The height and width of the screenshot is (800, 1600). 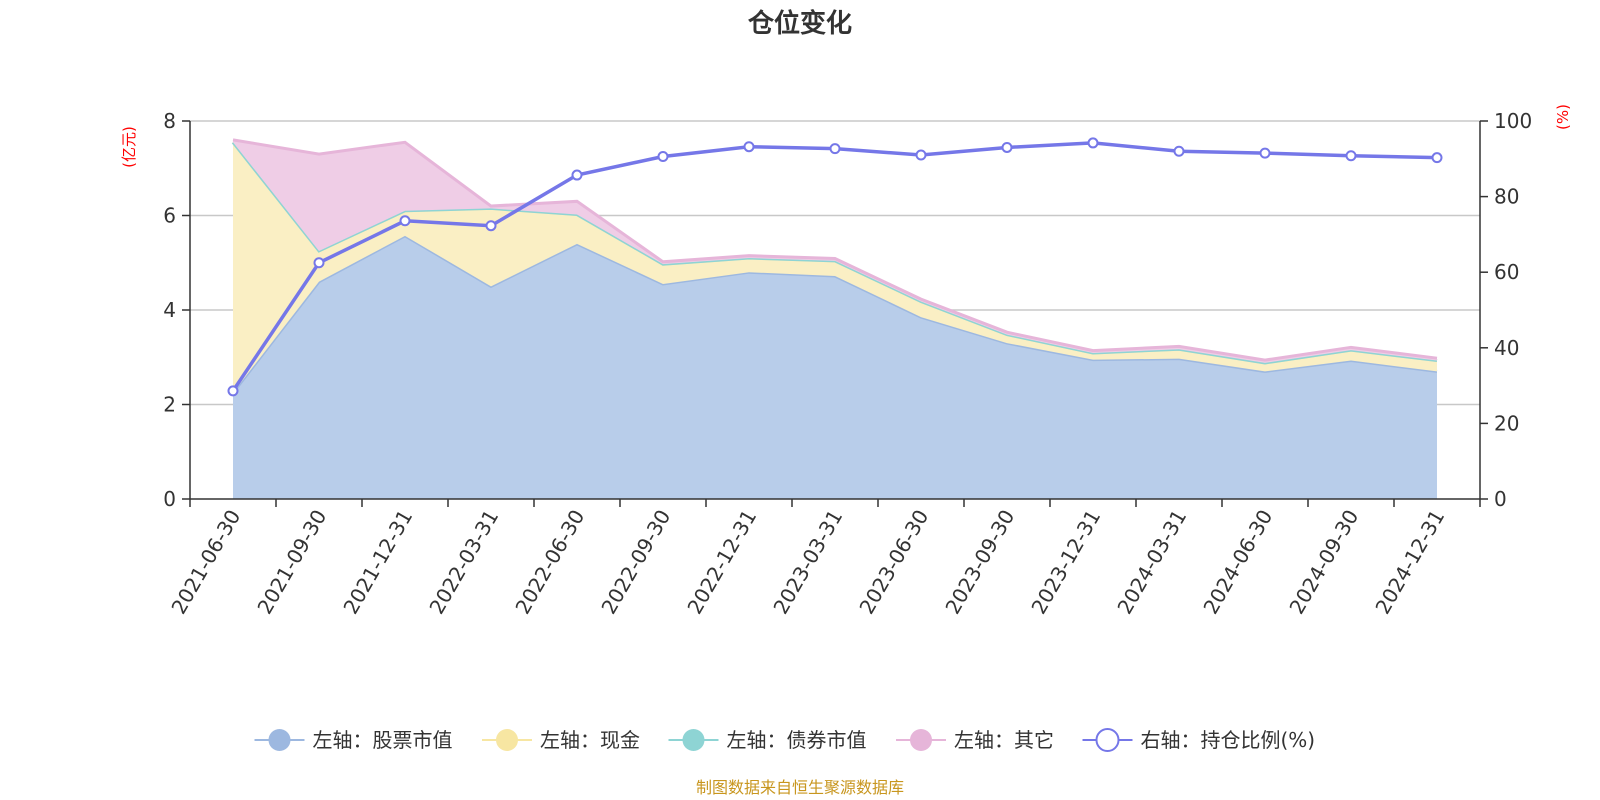 I want to click on legend-item: 右轴：持仓比例(%), so click(x=1199, y=740).